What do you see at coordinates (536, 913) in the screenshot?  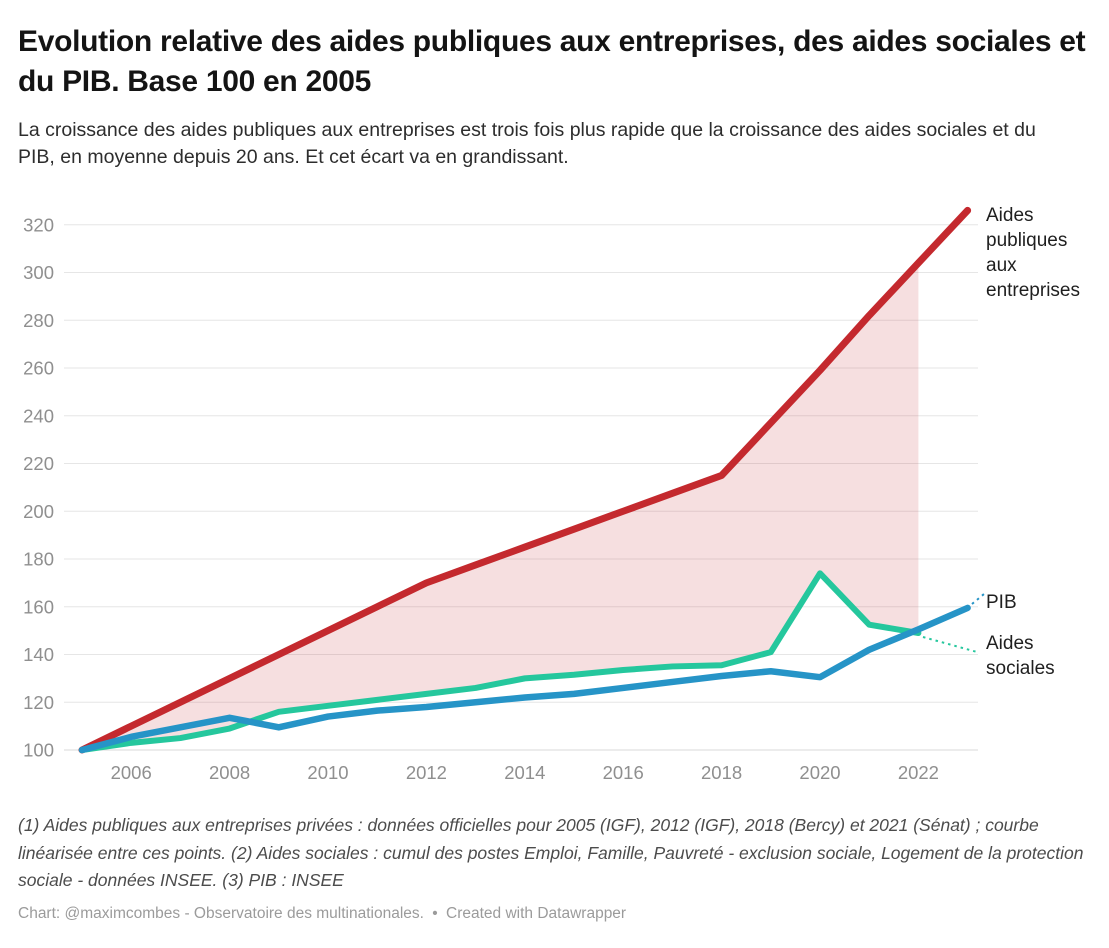 I see `datawrapper-credit-link: Created with Datawrapper` at bounding box center [536, 913].